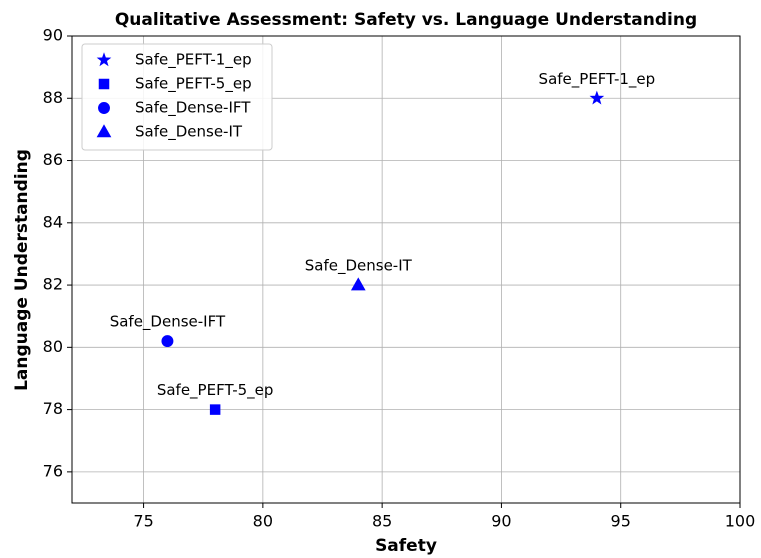 The image size is (761, 558). What do you see at coordinates (406, 546) in the screenshot?
I see `x-axis-label: Safety` at bounding box center [406, 546].